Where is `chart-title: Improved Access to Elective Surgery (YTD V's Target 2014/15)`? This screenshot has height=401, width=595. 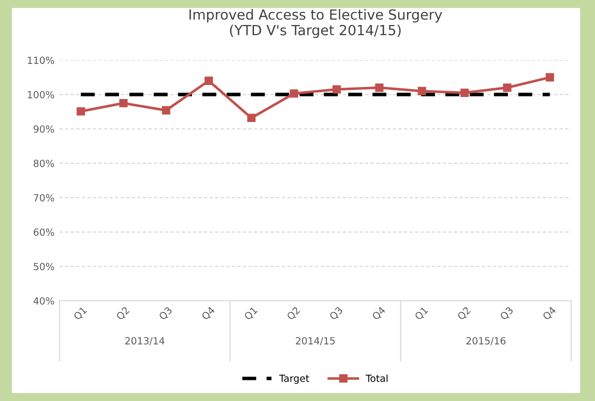
chart-title: Improved Access to Elective Surgery (YTD V's Target 2014/15) is located at coordinates (316, 23).